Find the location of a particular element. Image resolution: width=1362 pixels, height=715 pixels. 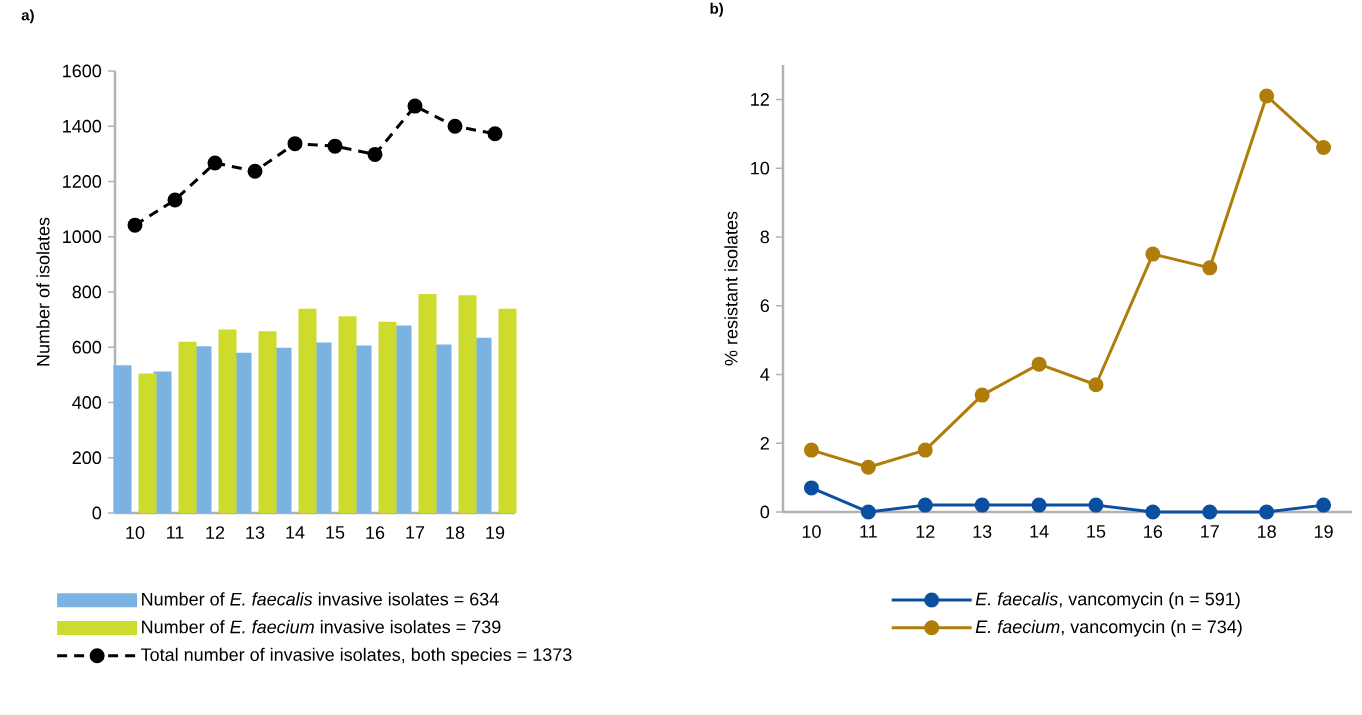

y-tick-label: 1000 is located at coordinates (82, 237).